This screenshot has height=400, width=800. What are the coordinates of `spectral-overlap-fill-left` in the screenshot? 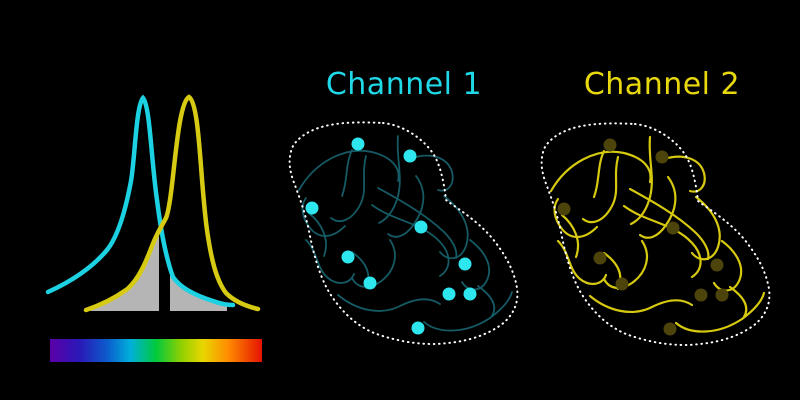 It's located at (124, 270).